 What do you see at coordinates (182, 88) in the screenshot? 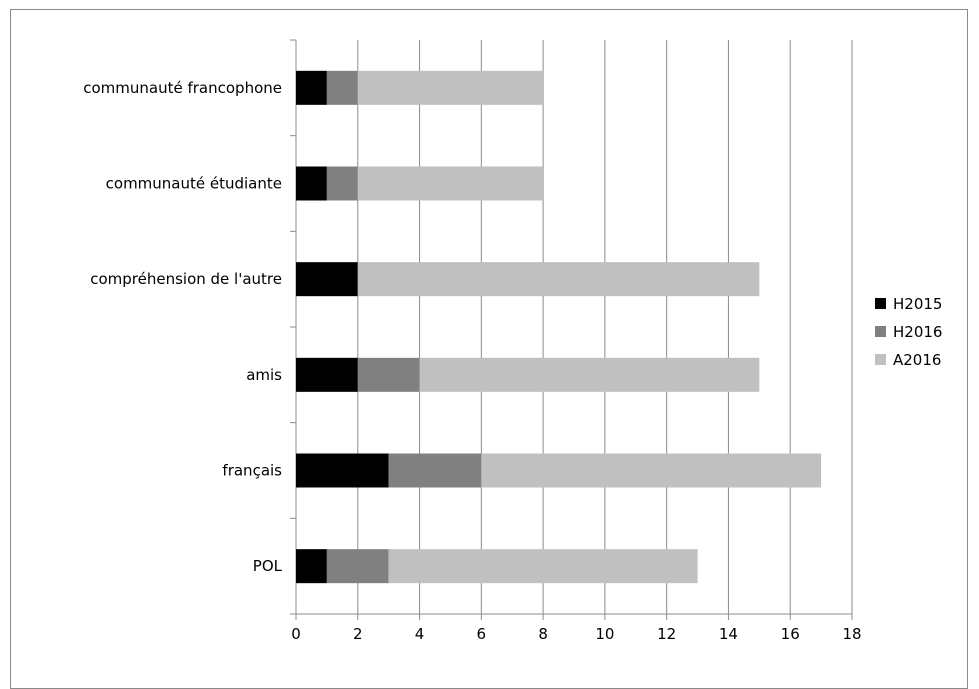
I see `y-tick-label: communauté francophone` at bounding box center [182, 88].